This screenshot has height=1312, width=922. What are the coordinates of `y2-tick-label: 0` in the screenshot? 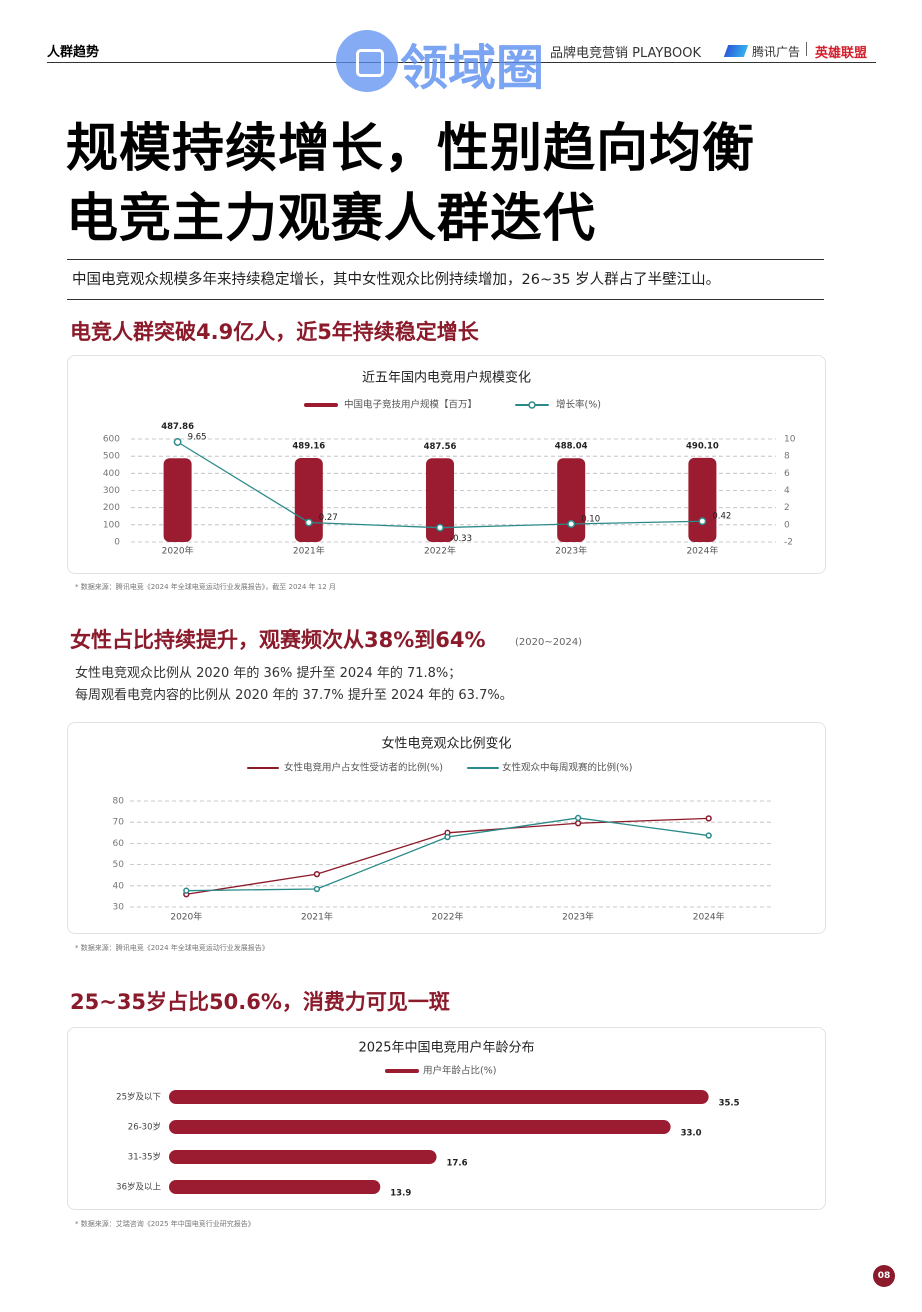 It's located at (787, 525).